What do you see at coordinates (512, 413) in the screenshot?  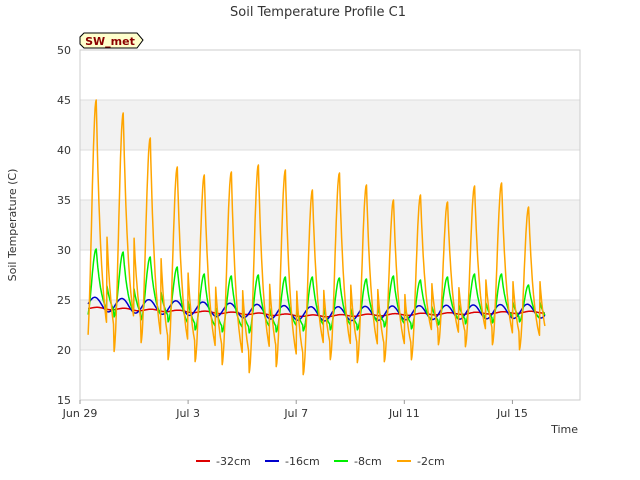 I see `x-tick-label: Jul 15` at bounding box center [512, 413].